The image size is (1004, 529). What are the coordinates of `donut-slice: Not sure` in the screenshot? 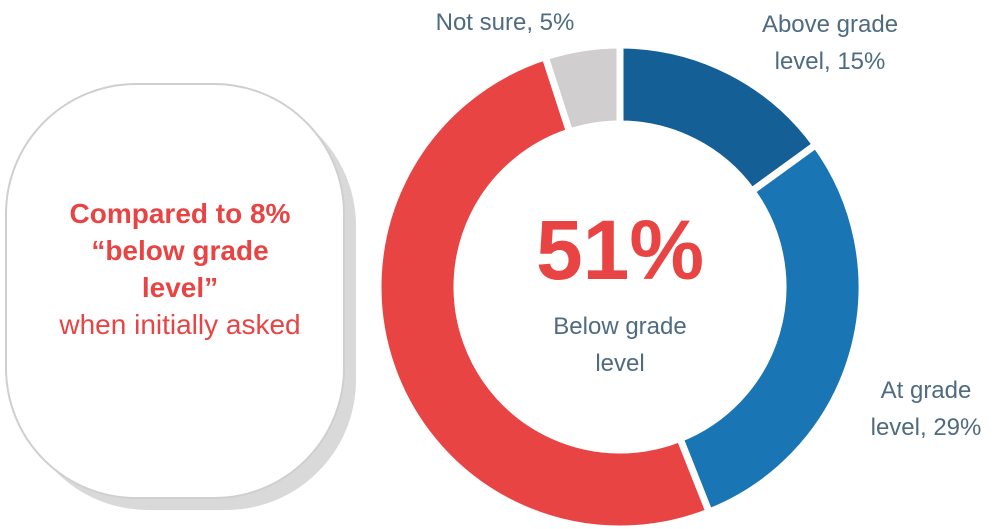 It's located at (582, 89).